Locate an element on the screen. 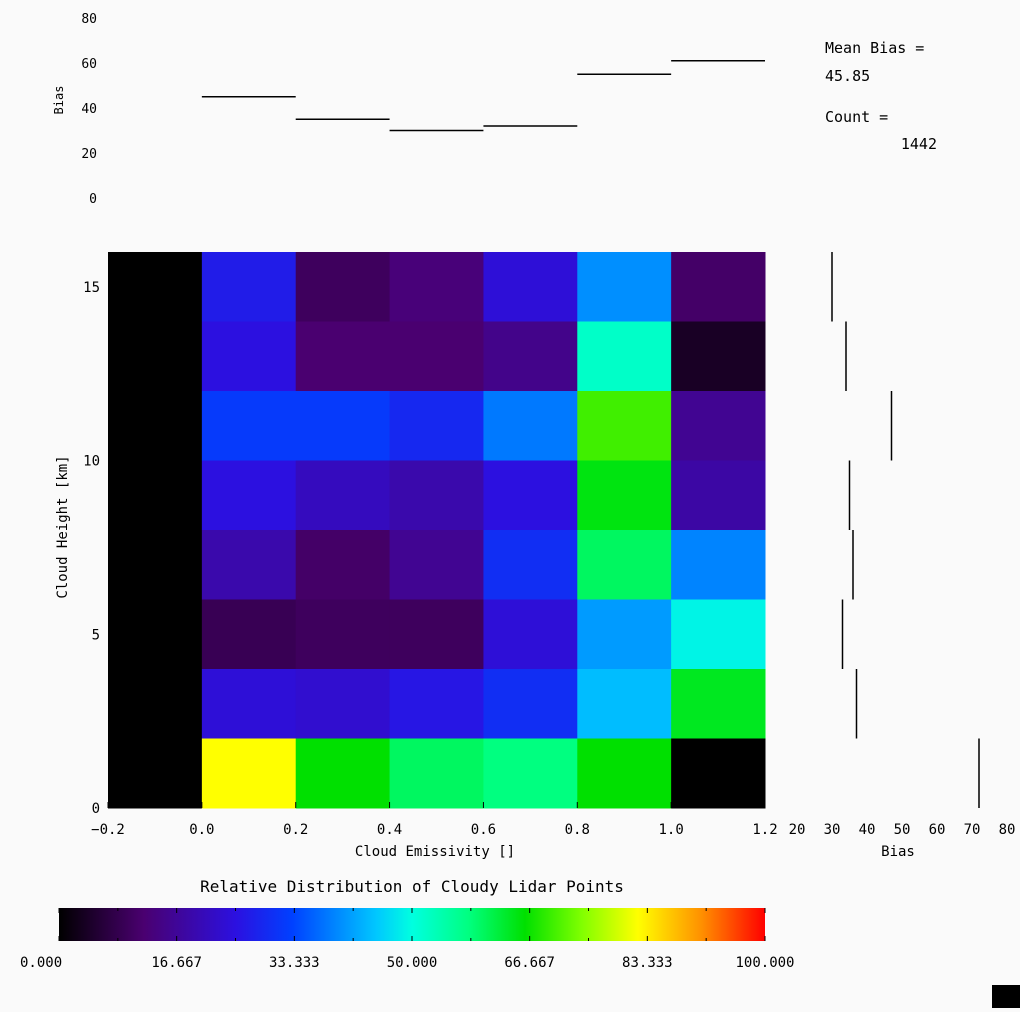 The width and height of the screenshot is (1020, 1012). colorbar-gradient is located at coordinates (412, 924).